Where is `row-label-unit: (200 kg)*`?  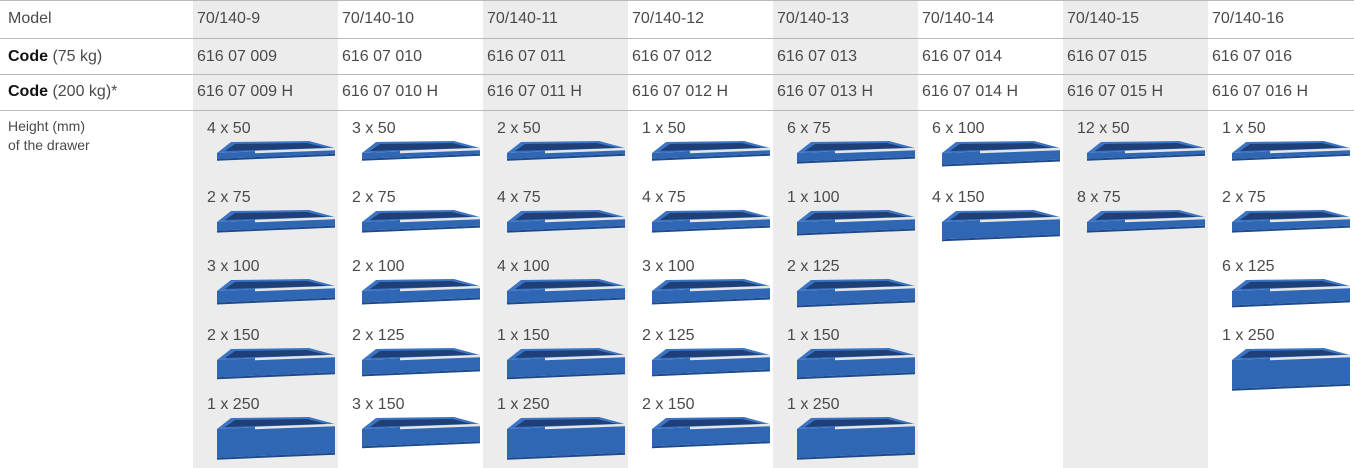 row-label-unit: (200 kg)* is located at coordinates (85, 91).